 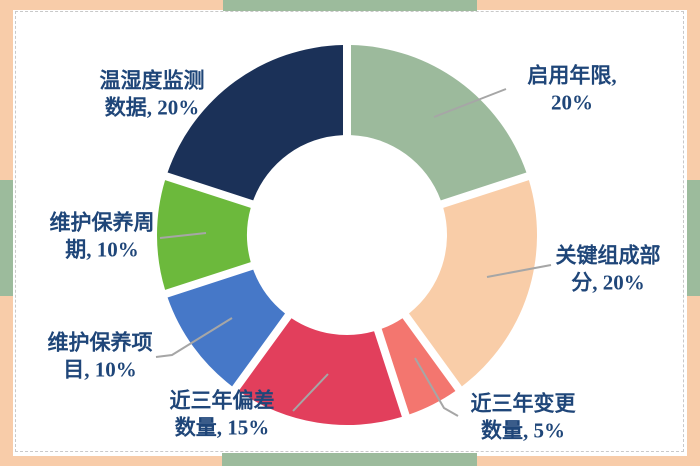 I want to click on frame-accent-left, so click(x=6, y=238).